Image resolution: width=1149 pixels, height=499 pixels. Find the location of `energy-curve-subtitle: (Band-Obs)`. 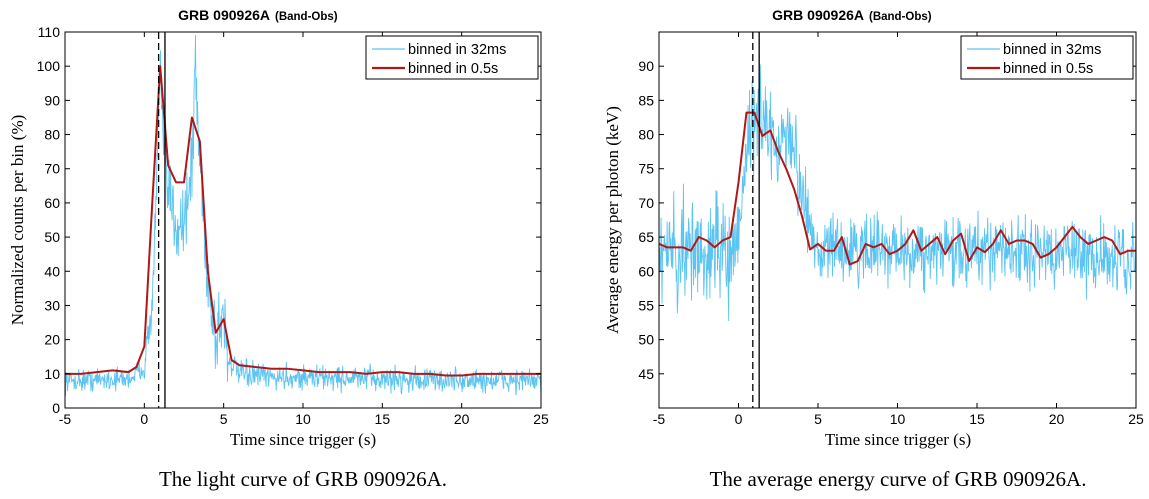

energy-curve-subtitle: (Band-Obs) is located at coordinates (900, 17).